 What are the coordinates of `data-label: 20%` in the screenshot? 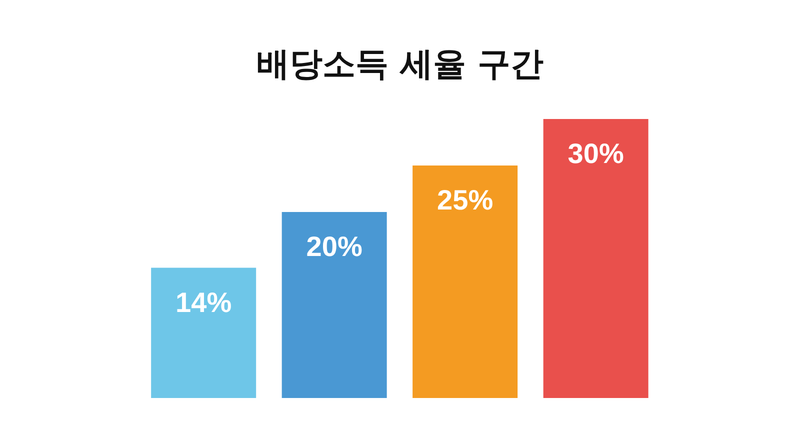 It's located at (334, 246).